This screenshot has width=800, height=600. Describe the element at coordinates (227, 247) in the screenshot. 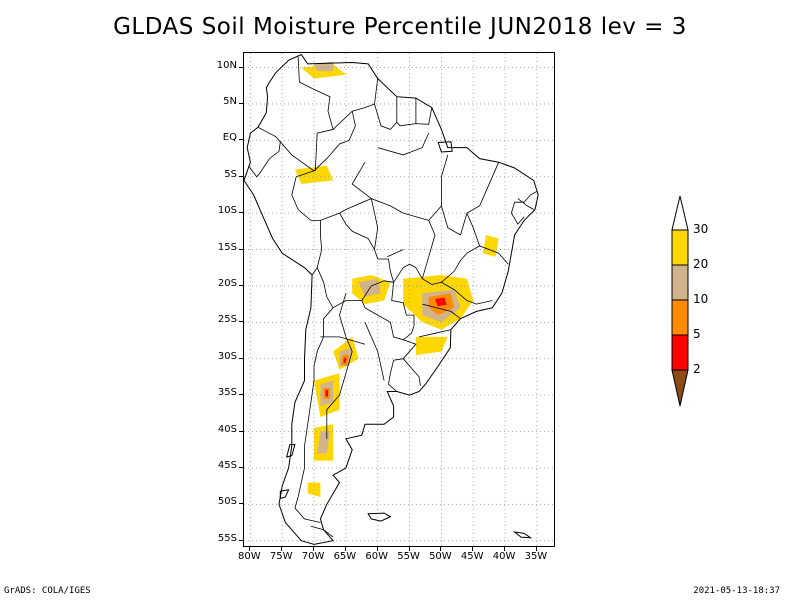

I see `lat-tick-label: 15S` at that location.